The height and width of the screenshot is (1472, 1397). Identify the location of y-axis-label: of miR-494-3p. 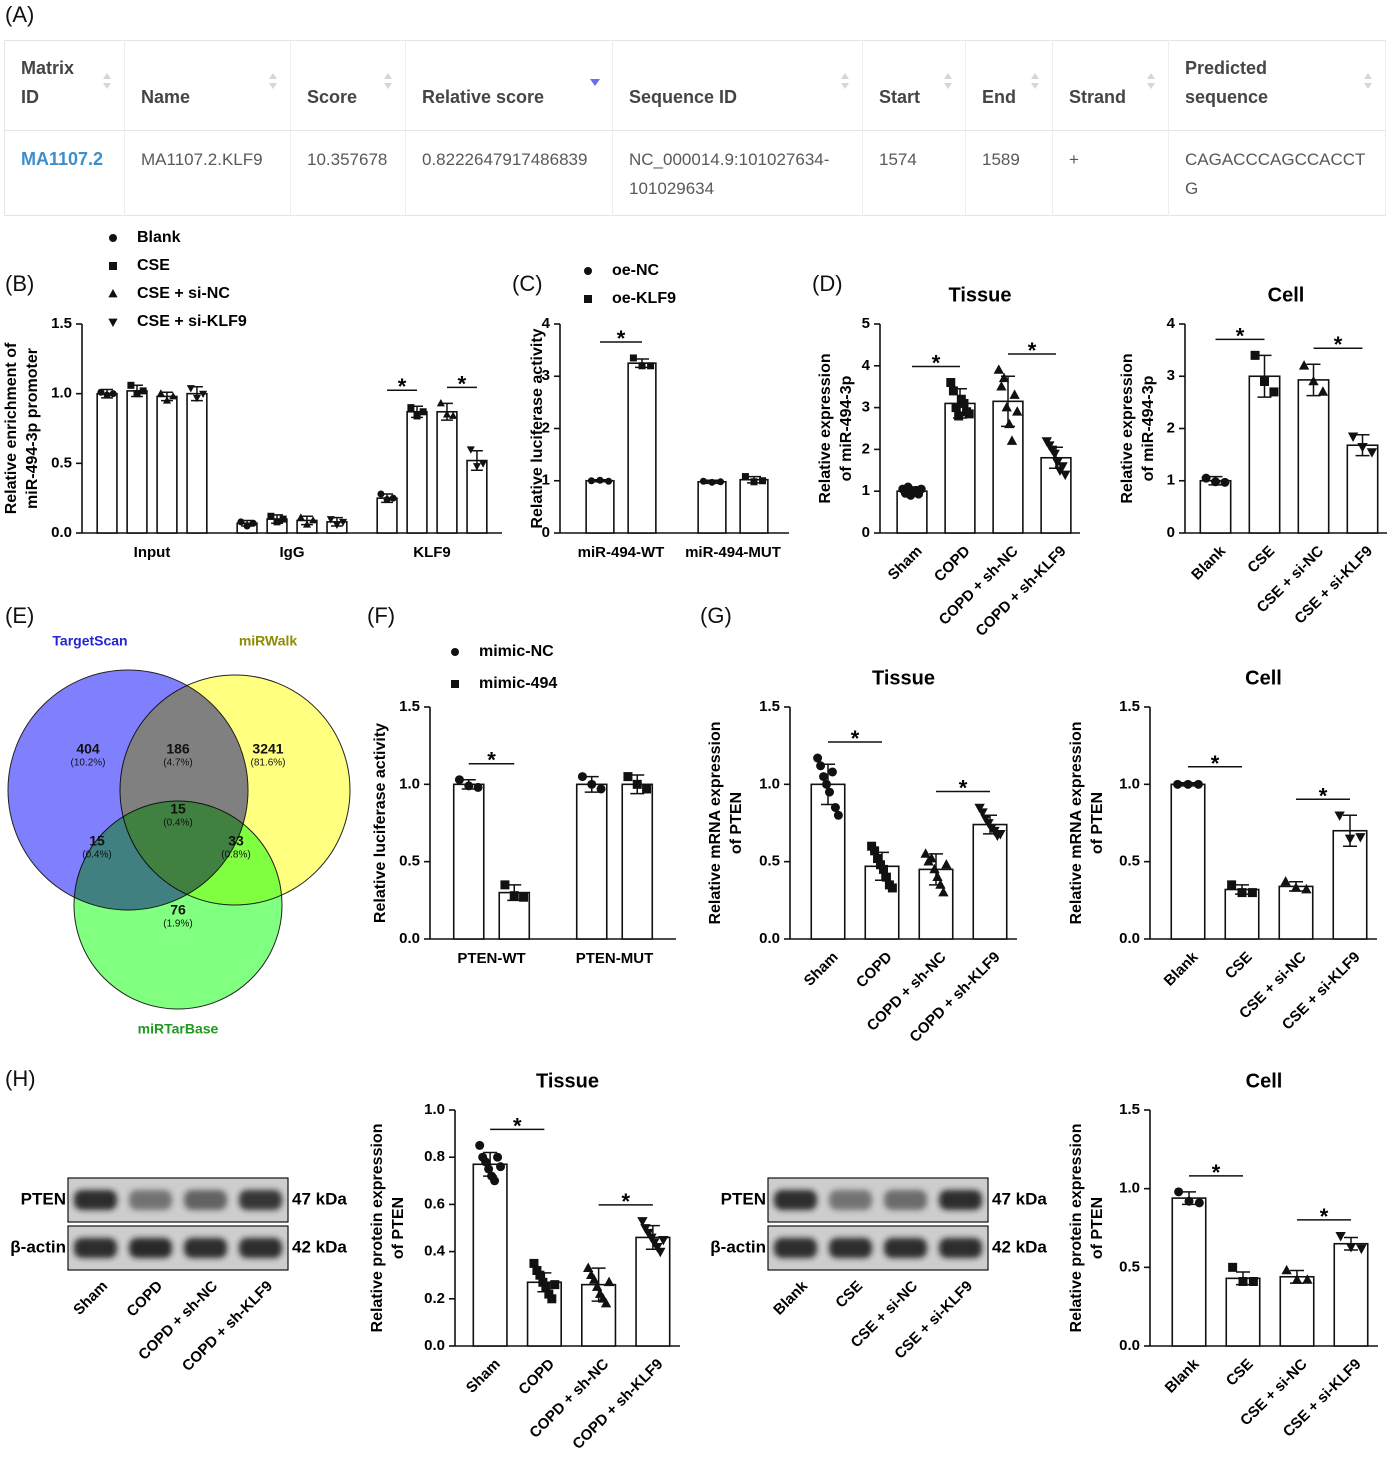
(1148, 428).